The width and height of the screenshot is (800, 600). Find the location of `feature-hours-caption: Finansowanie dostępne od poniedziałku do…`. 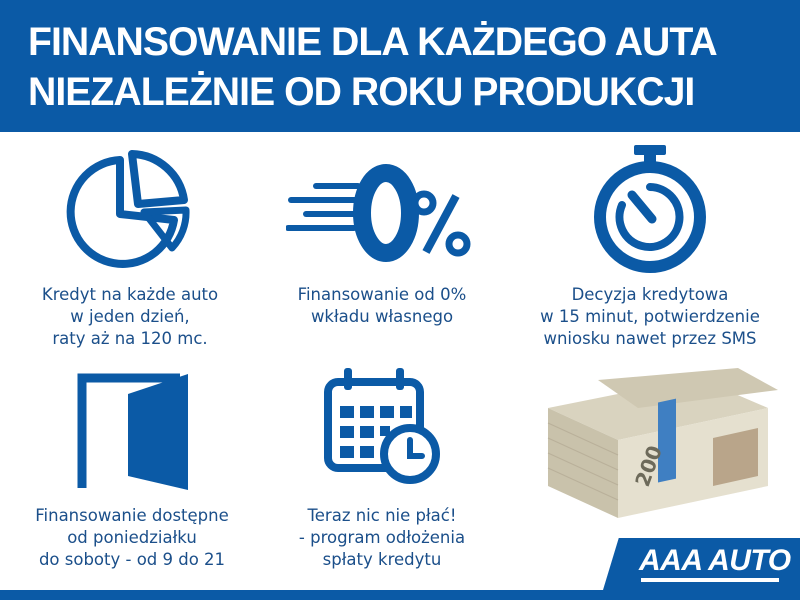

feature-hours-caption: Finansowanie dostępne od poniedziałku do… is located at coordinates (132, 538).